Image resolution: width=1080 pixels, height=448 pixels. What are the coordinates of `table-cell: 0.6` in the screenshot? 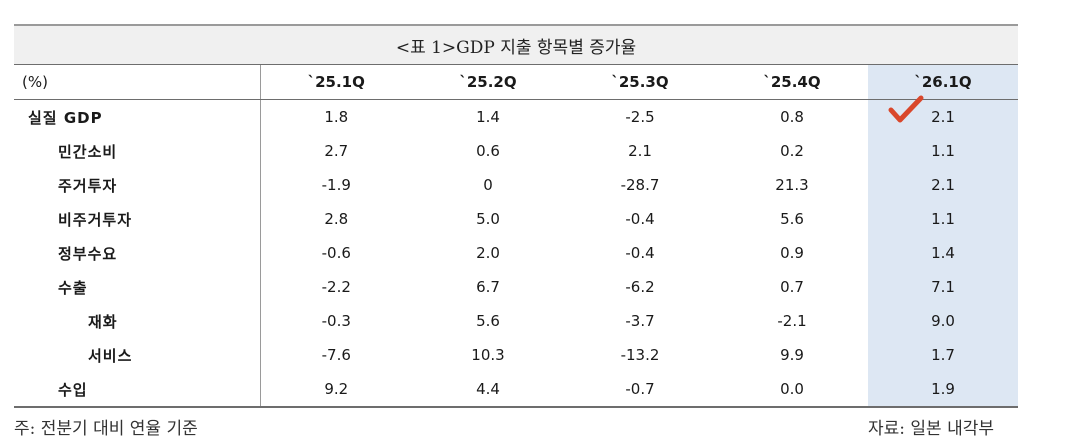 It's located at (488, 151).